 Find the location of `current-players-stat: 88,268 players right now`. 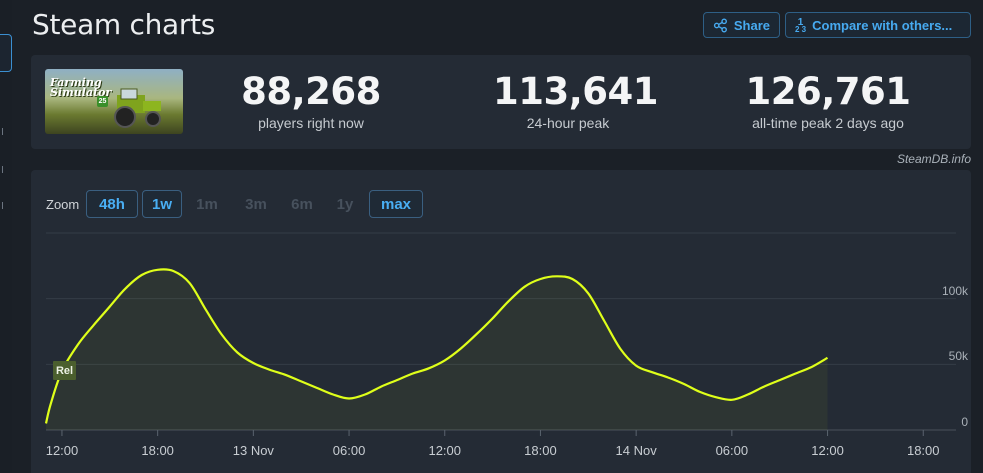

current-players-stat: 88,268 players right now is located at coordinates (311, 101).